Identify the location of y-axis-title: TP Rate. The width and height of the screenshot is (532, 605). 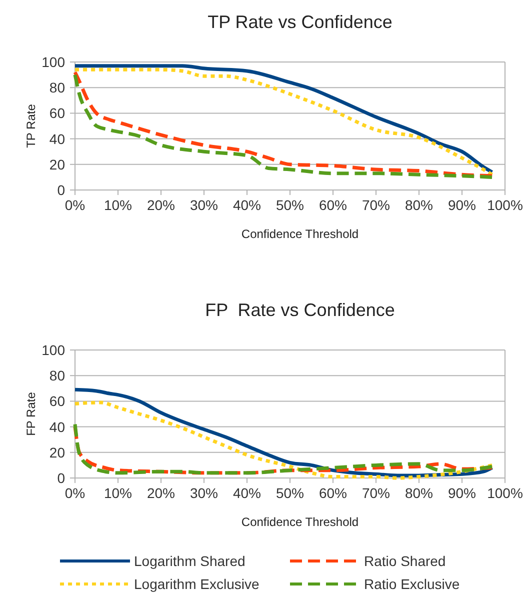
(31, 126).